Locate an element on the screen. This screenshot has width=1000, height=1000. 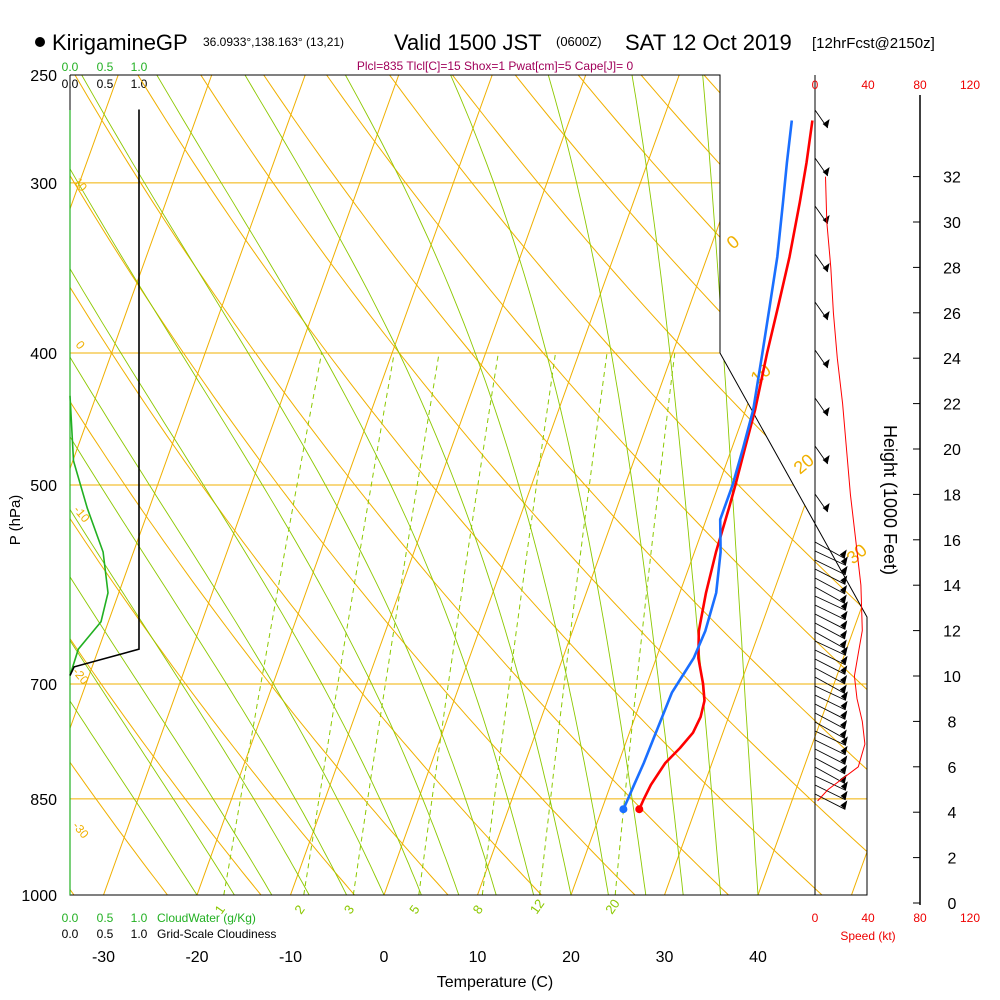
mixing-ratio-label: 20 is located at coordinates (612, 906).